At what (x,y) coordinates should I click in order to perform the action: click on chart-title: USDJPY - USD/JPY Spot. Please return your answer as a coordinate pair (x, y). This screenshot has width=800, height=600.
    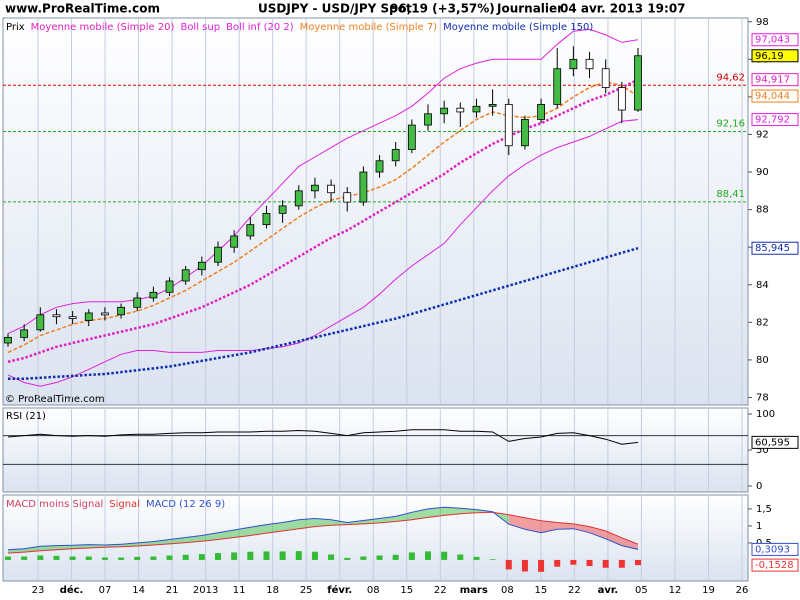
    Looking at the image, I should click on (335, 9).